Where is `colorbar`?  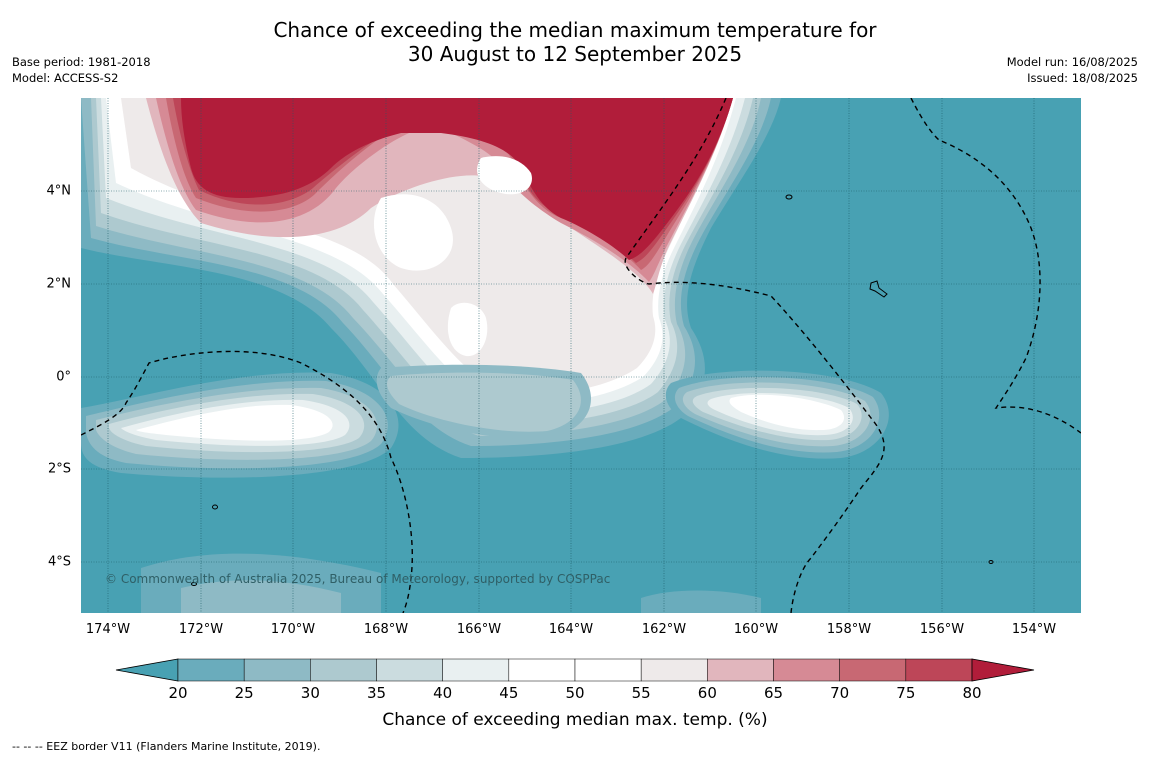 colorbar is located at coordinates (575, 670).